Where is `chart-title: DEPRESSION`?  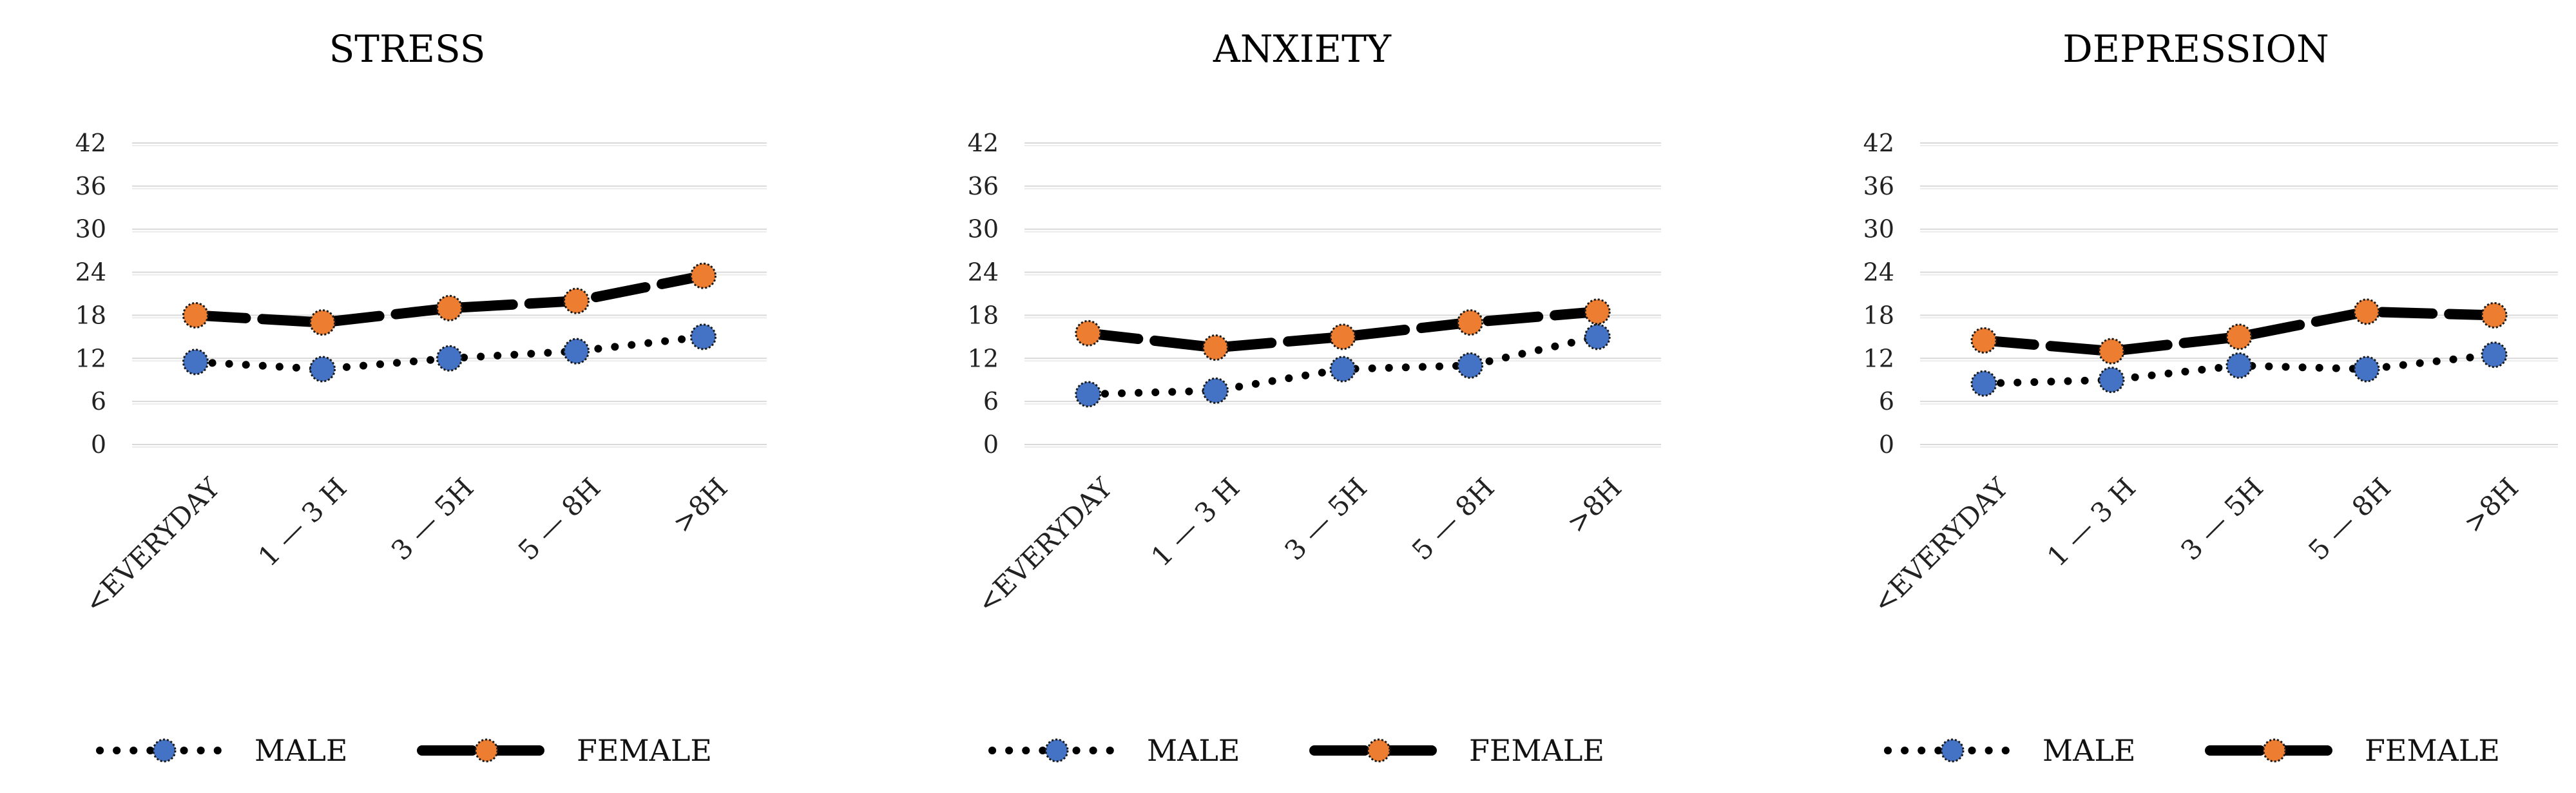
chart-title: DEPRESSION is located at coordinates (2195, 49).